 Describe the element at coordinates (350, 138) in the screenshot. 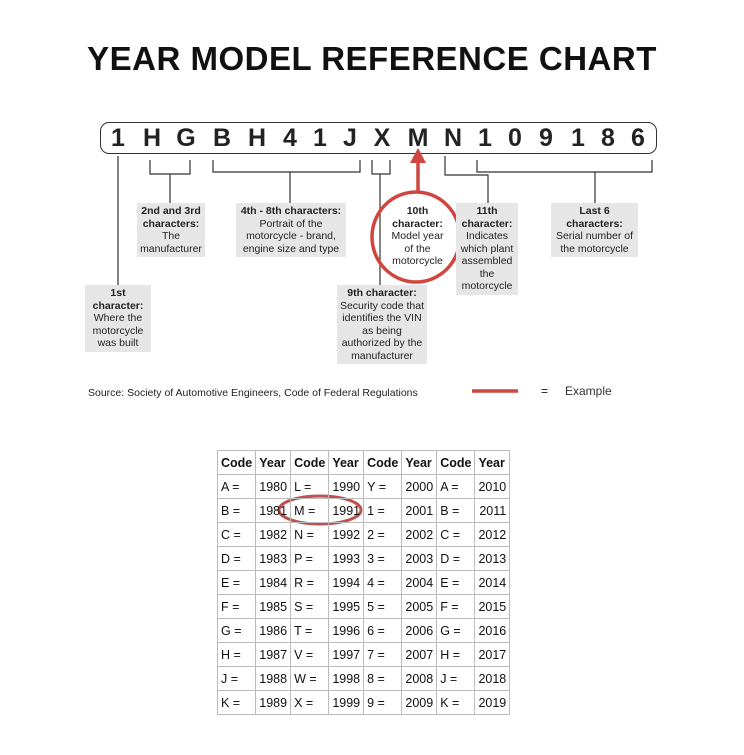

I see `vin-character: J` at that location.